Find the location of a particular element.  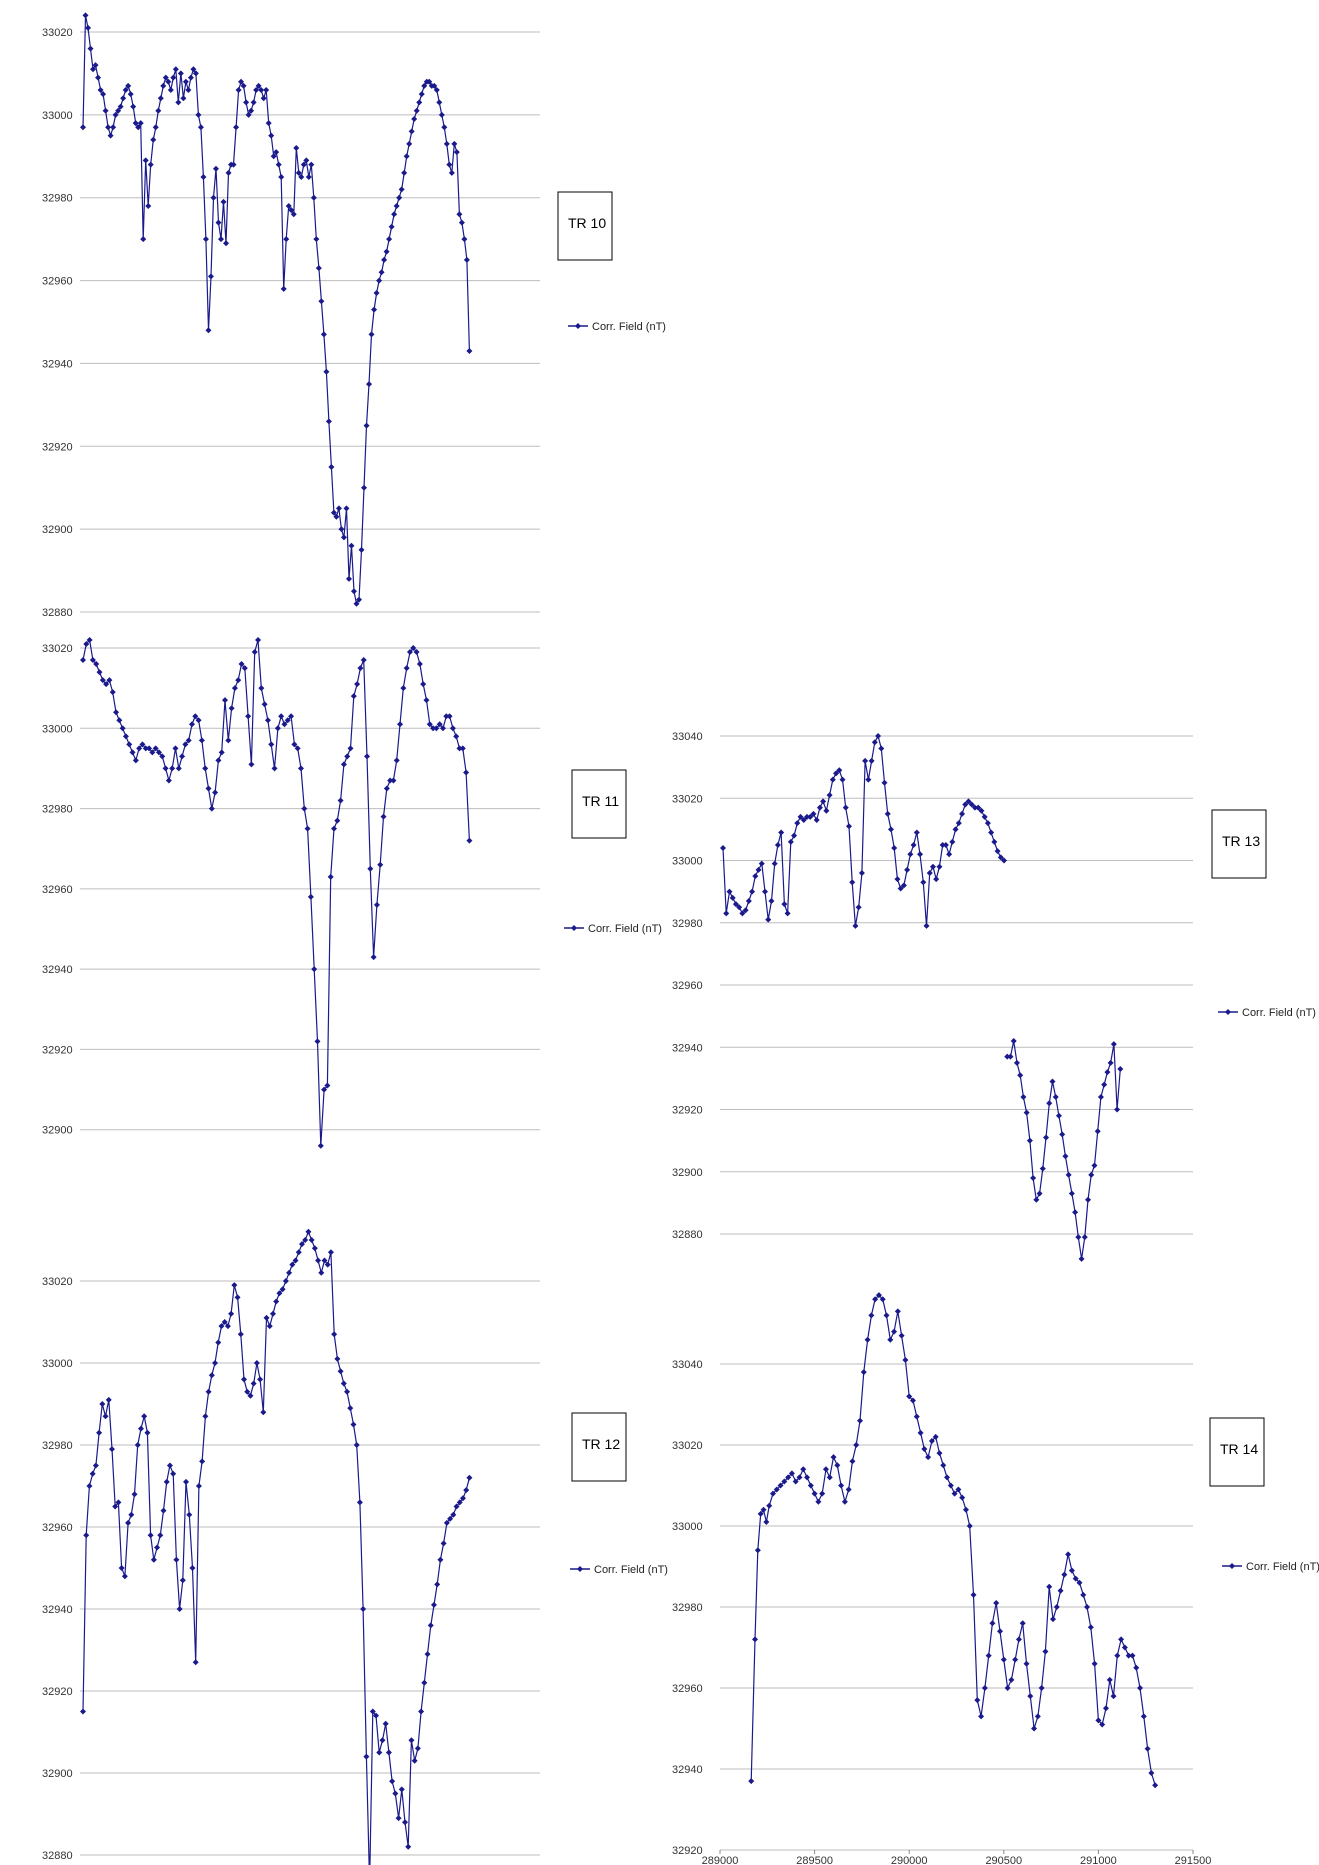

y-tick-label: 33000 is located at coordinates (687, 1527).